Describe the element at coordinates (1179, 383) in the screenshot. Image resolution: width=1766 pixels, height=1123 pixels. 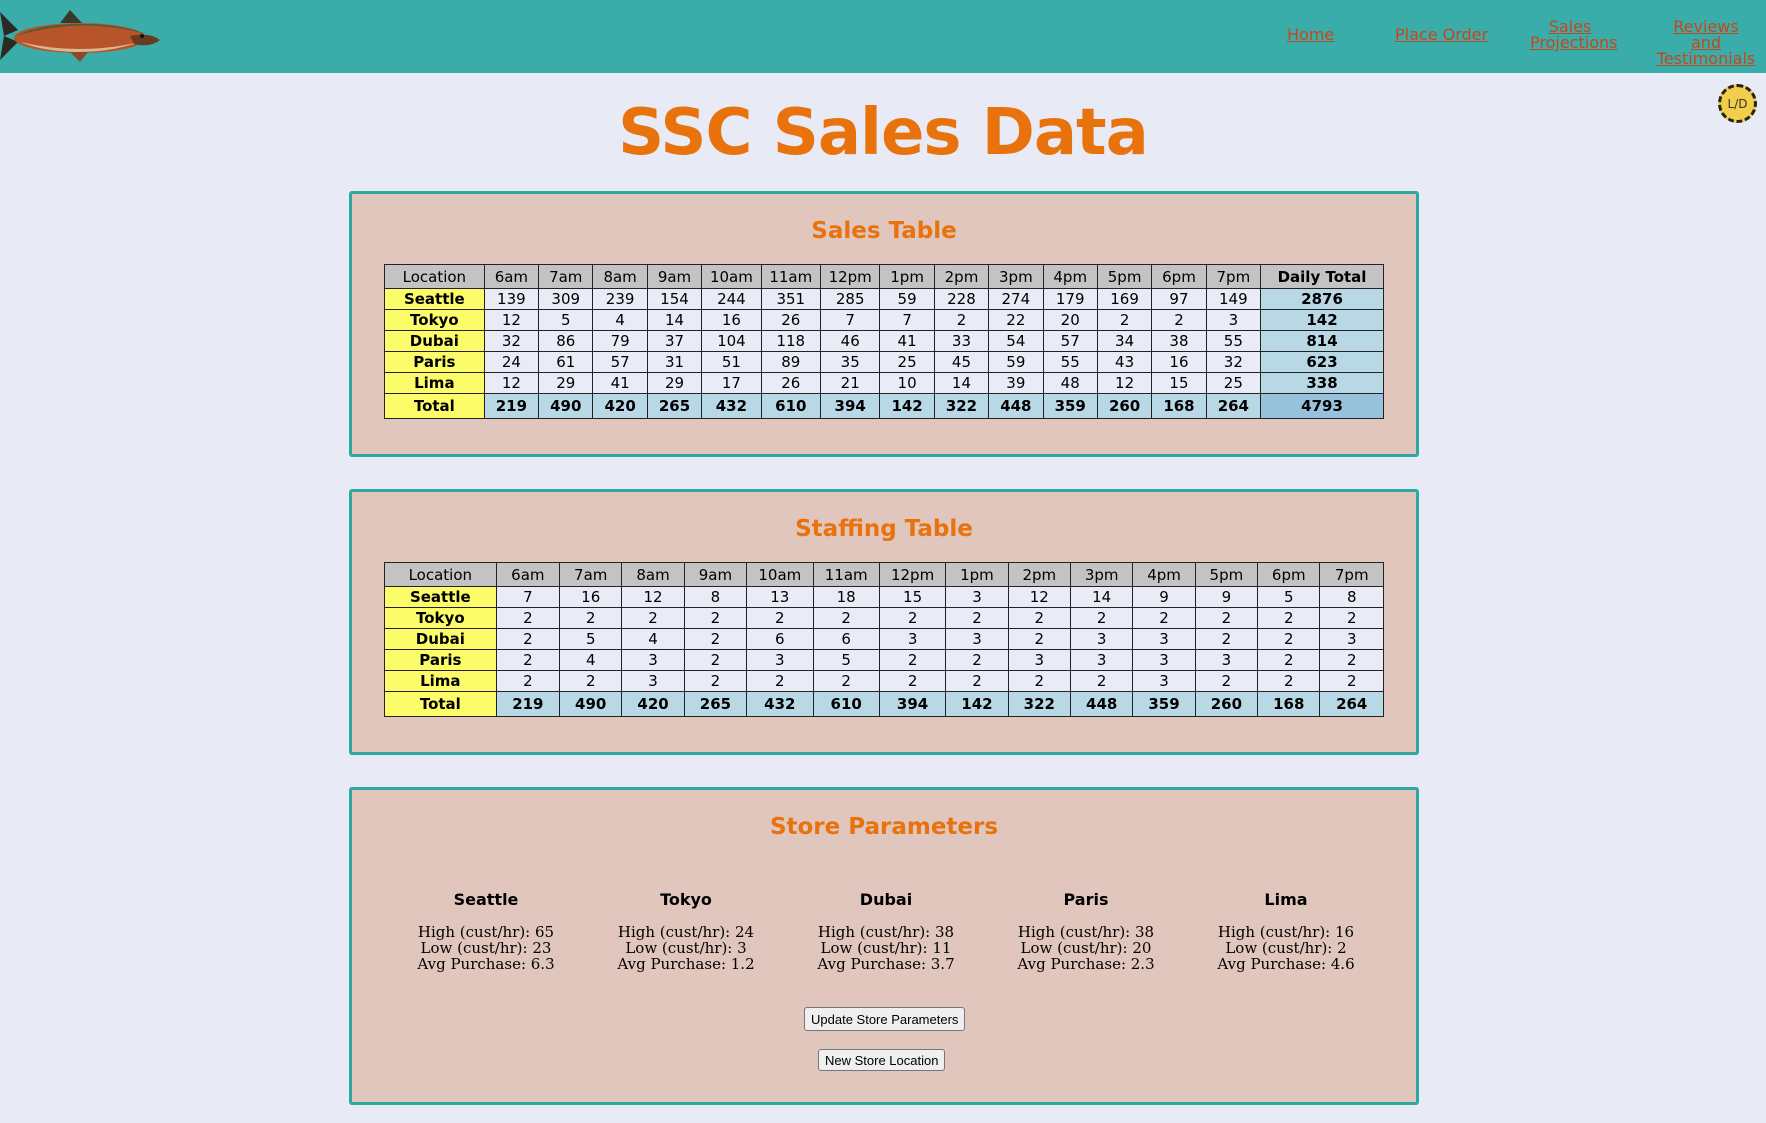
I see `table-cell: 15` at that location.